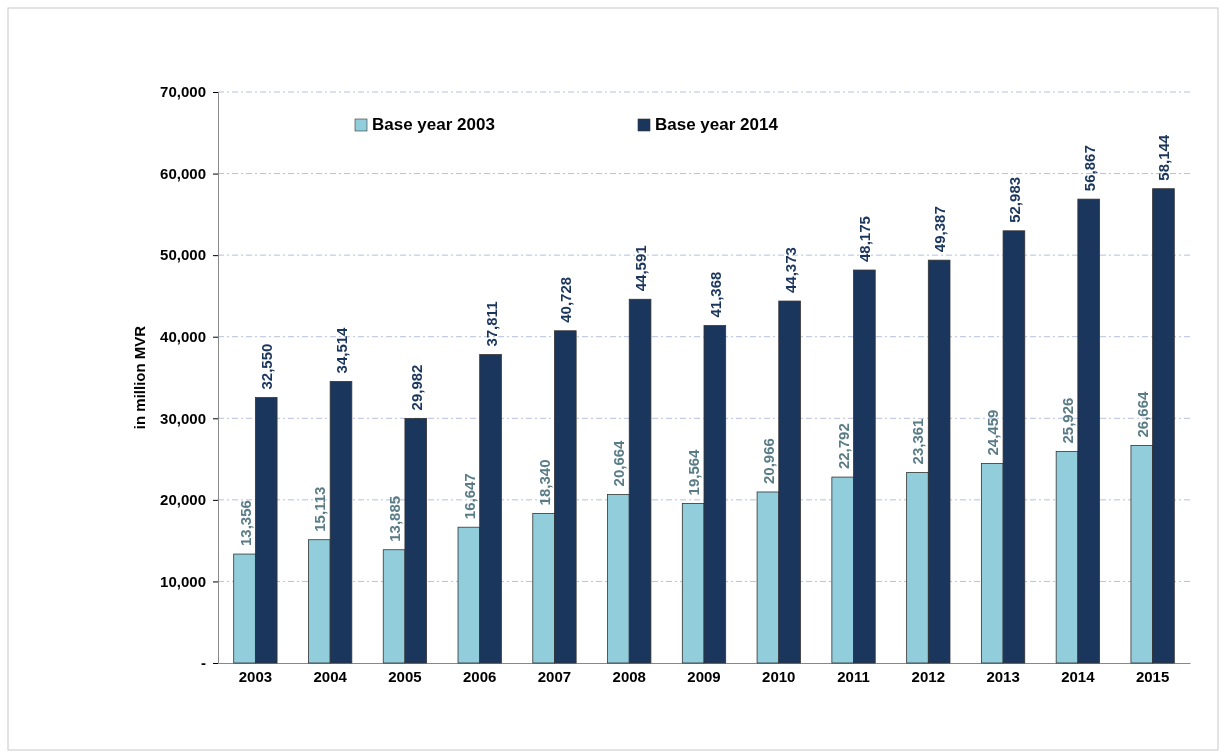 This screenshot has width=1225, height=755. Describe the element at coordinates (491, 324) in the screenshot. I see `data-label: 37,811` at that location.